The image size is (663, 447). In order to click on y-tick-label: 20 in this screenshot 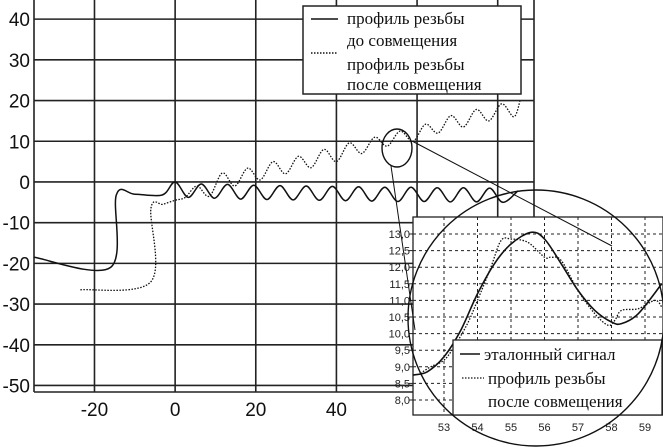, I will do `click(19, 102)`.